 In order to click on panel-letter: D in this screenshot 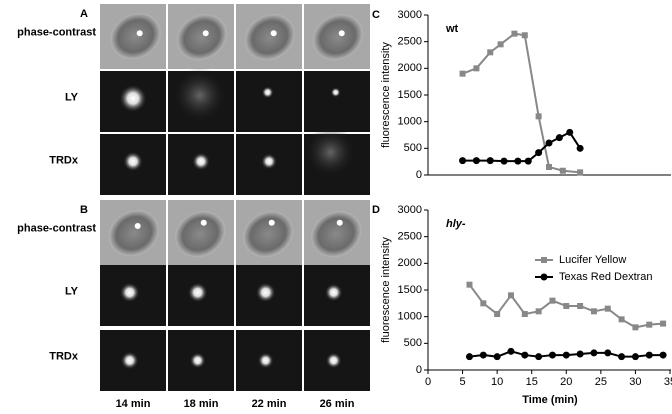, I will do `click(376, 210)`.